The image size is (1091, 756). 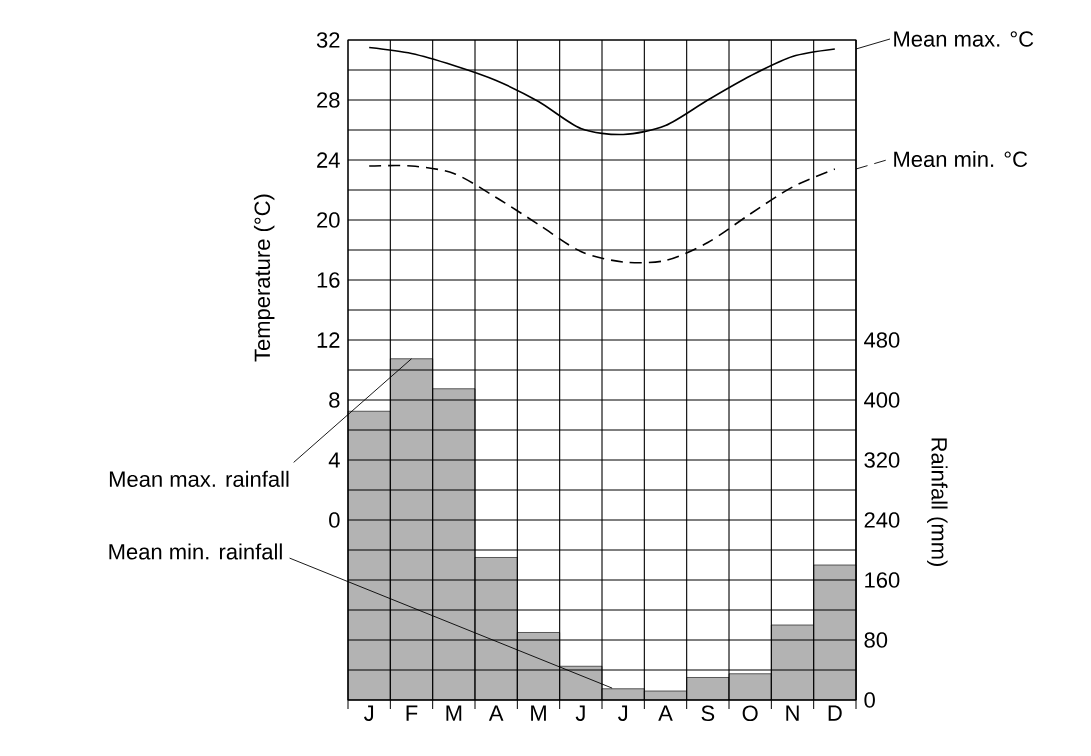 What do you see at coordinates (869, 700) in the screenshot?
I see `y2-tick-label: 0` at bounding box center [869, 700].